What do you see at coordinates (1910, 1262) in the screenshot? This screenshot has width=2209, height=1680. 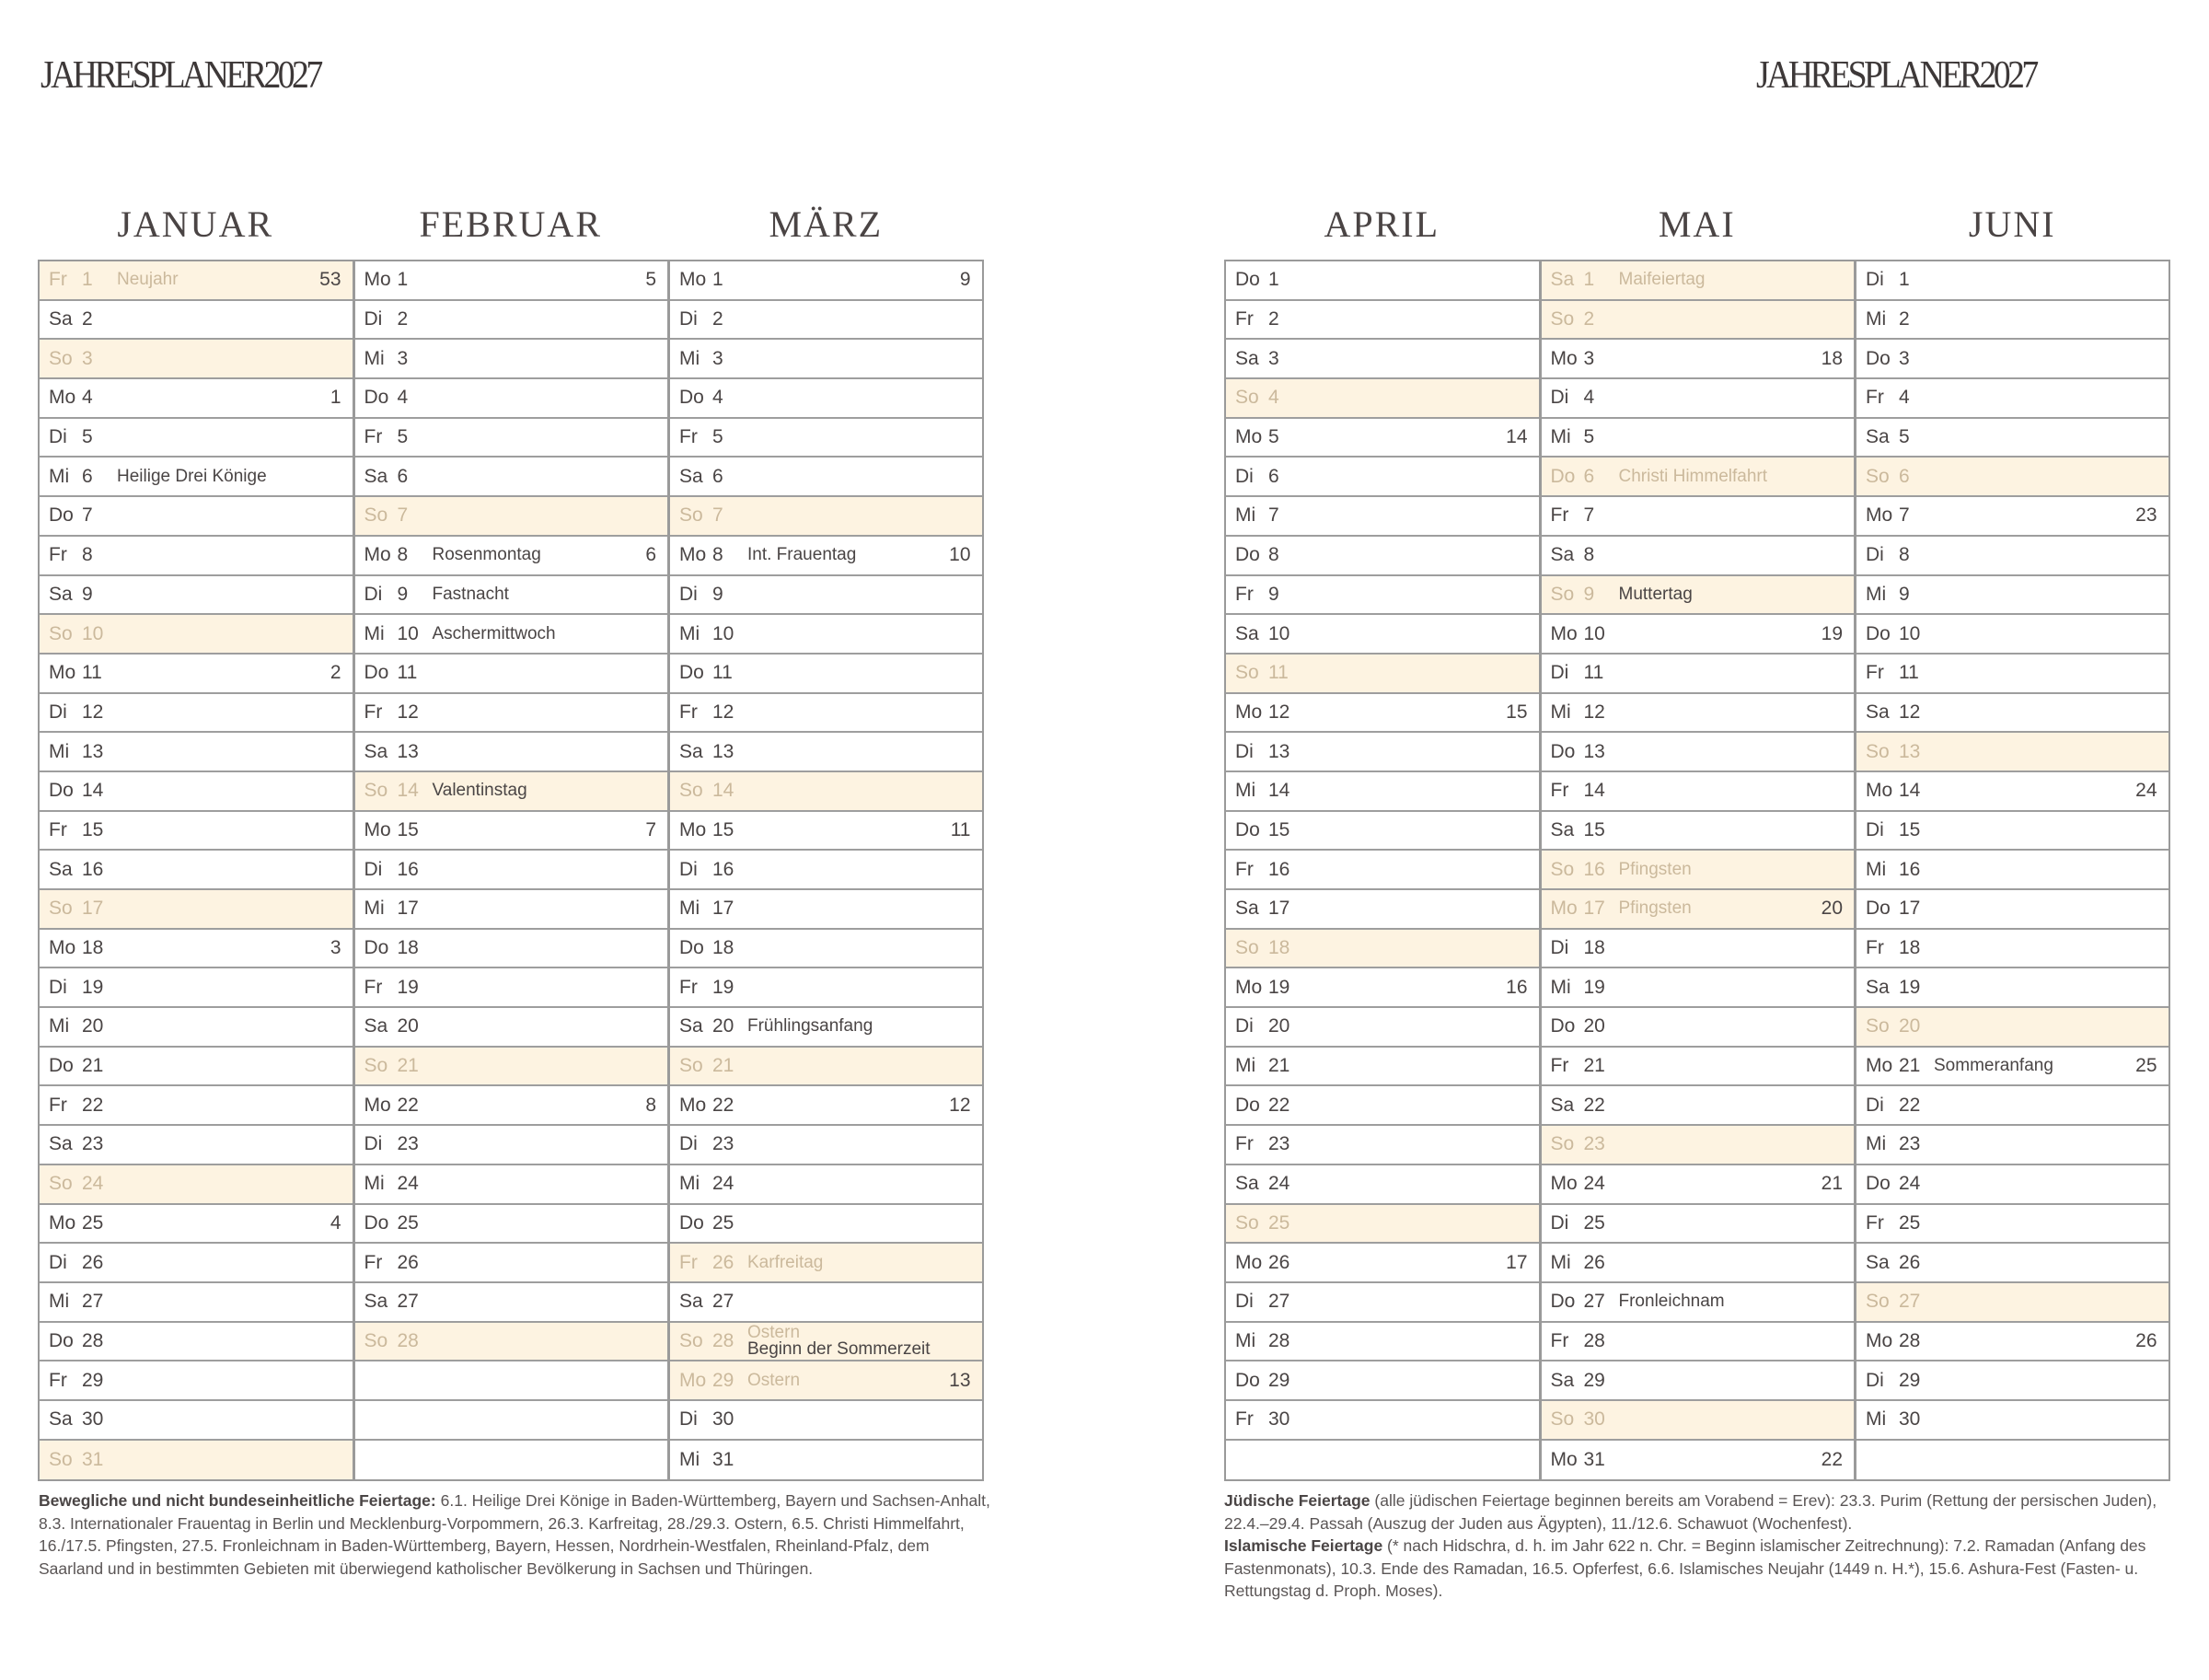 I see `day-number: 26` at bounding box center [1910, 1262].